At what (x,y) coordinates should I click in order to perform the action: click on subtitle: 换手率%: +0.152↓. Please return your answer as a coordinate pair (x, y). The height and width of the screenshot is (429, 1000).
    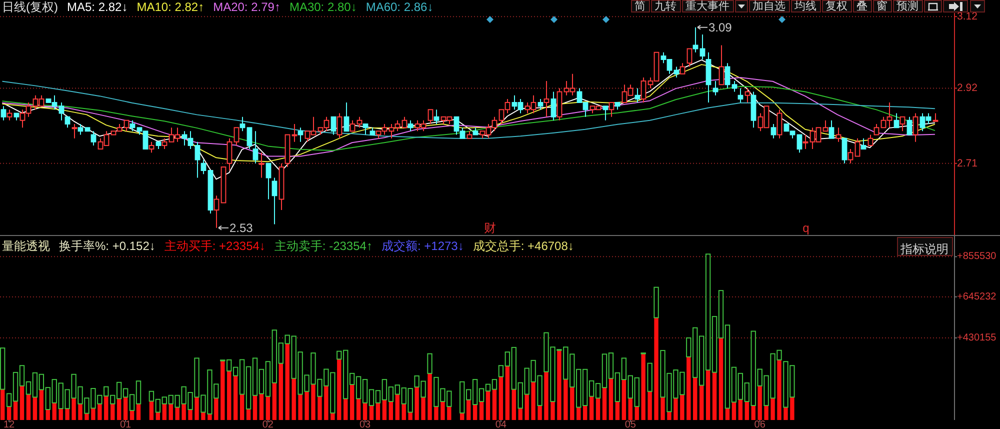
    Looking at the image, I should click on (107, 246).